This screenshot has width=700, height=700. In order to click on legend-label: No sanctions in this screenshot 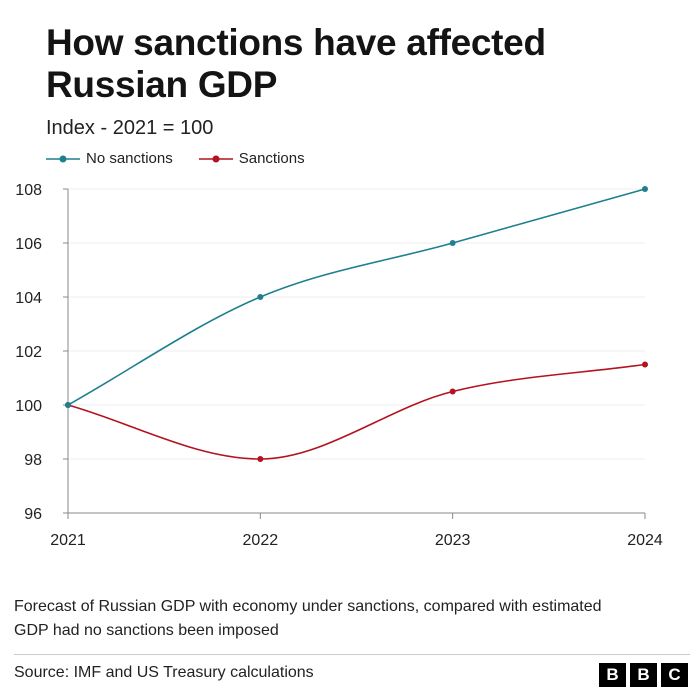, I will do `click(129, 158)`.